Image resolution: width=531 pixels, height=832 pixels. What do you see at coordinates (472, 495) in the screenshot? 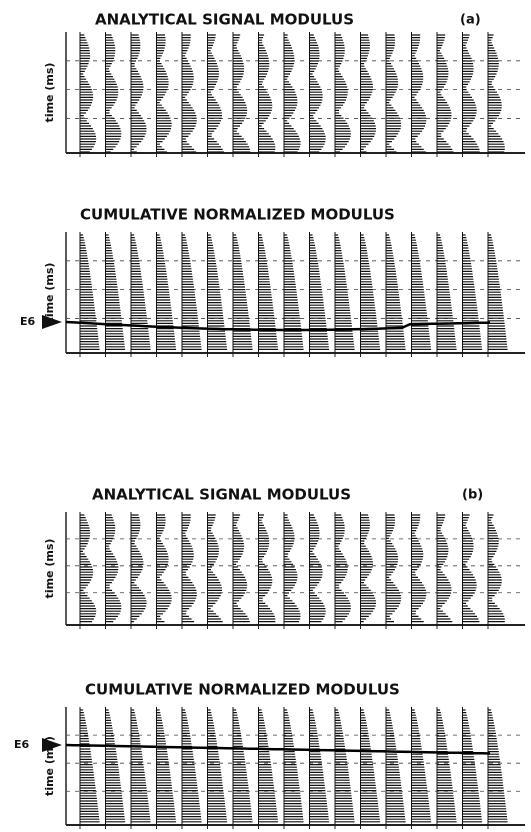
I see `panel-tag: (b)` at bounding box center [472, 495].